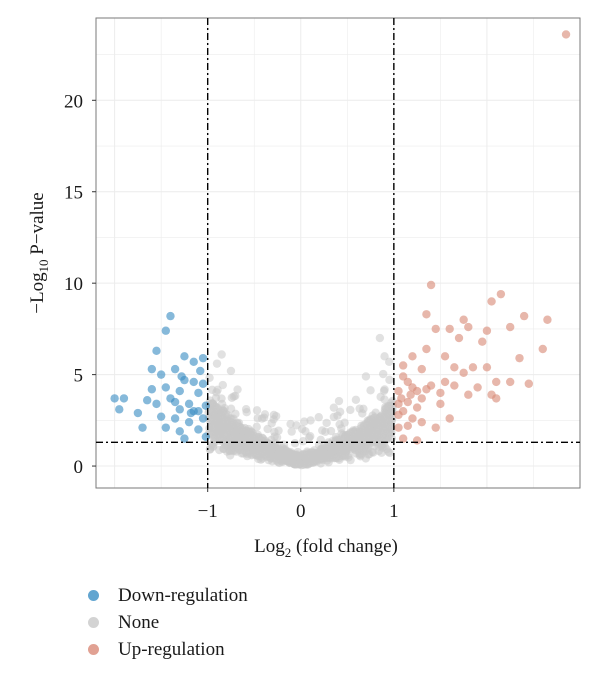  Describe the element at coordinates (39, 253) in the screenshot. I see `y-axis-title: −Log10 P−value` at that location.